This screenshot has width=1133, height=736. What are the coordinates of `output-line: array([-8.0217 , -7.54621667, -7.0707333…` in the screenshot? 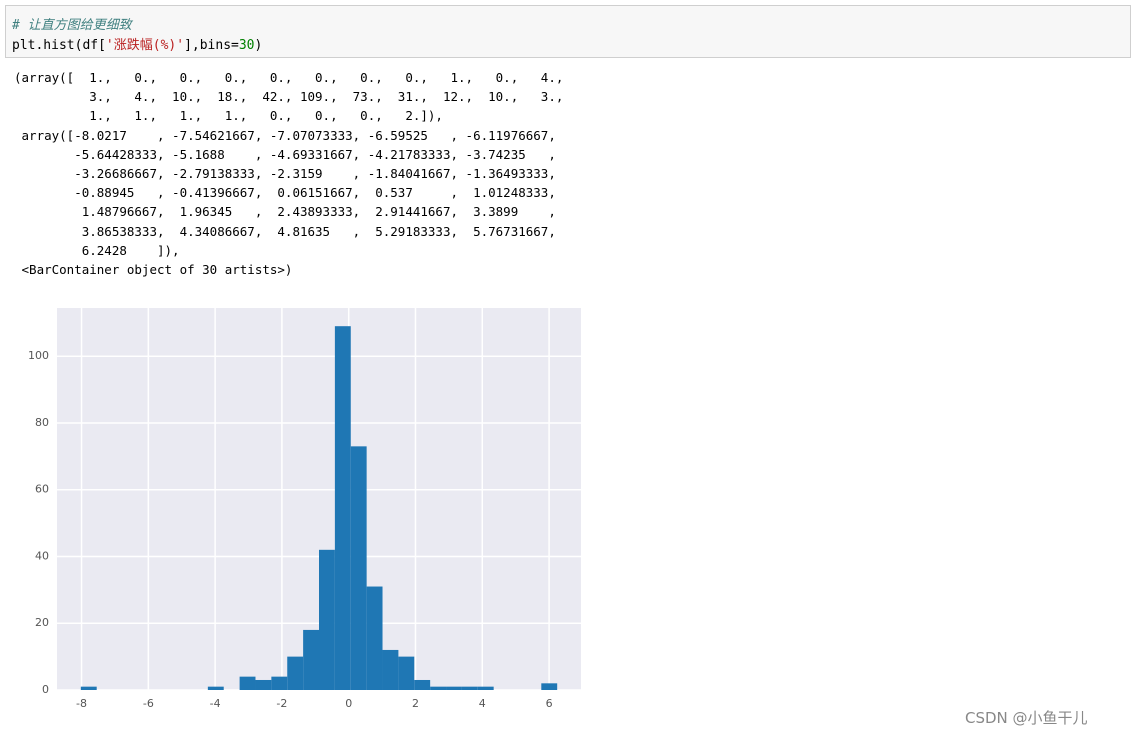 It's located at (285, 135).